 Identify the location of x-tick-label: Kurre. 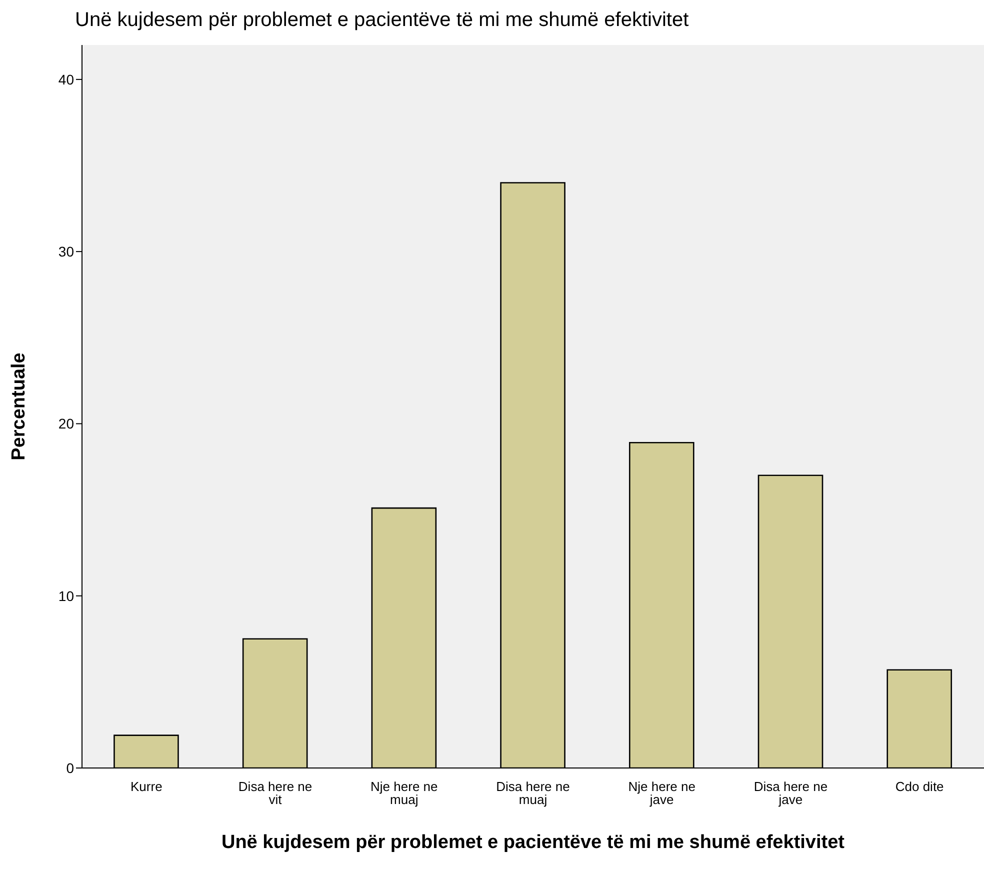
(146, 786).